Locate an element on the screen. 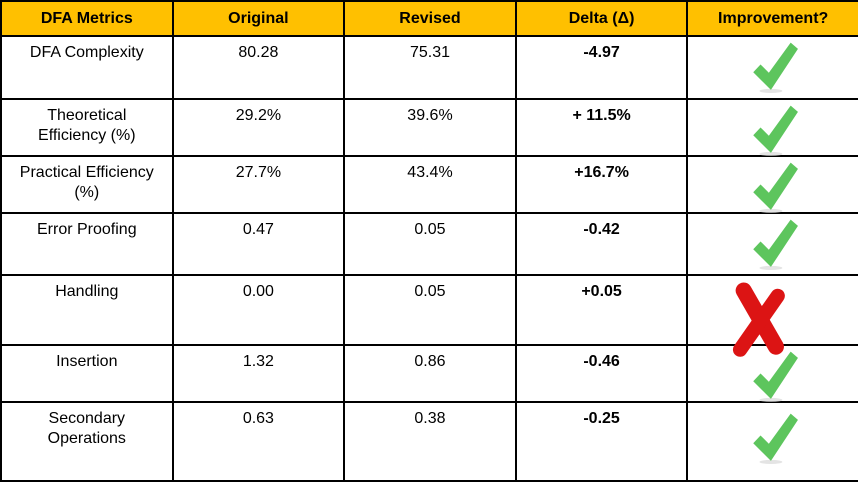  revised-value: 0.38 is located at coordinates (430, 441).